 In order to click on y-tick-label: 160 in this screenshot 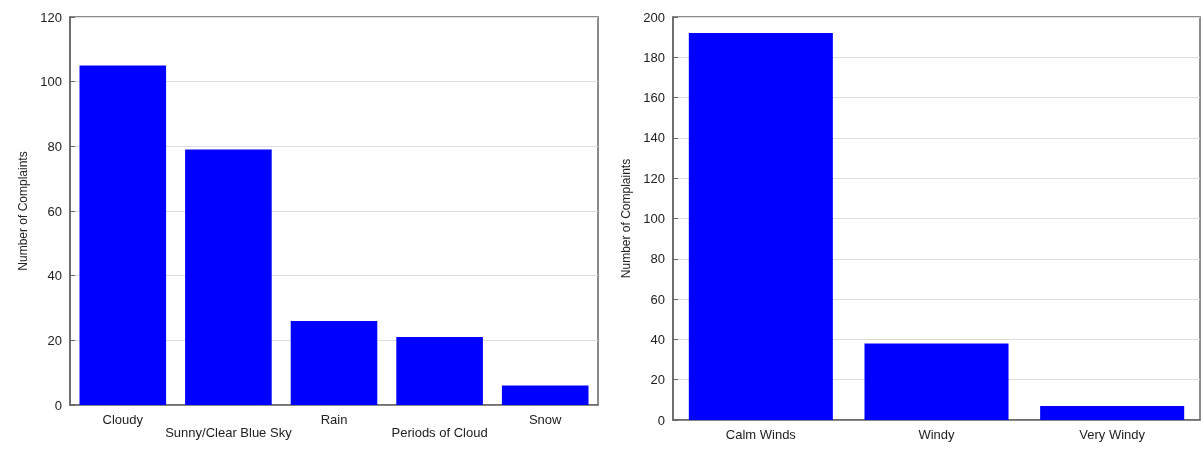, I will do `click(654, 98)`.